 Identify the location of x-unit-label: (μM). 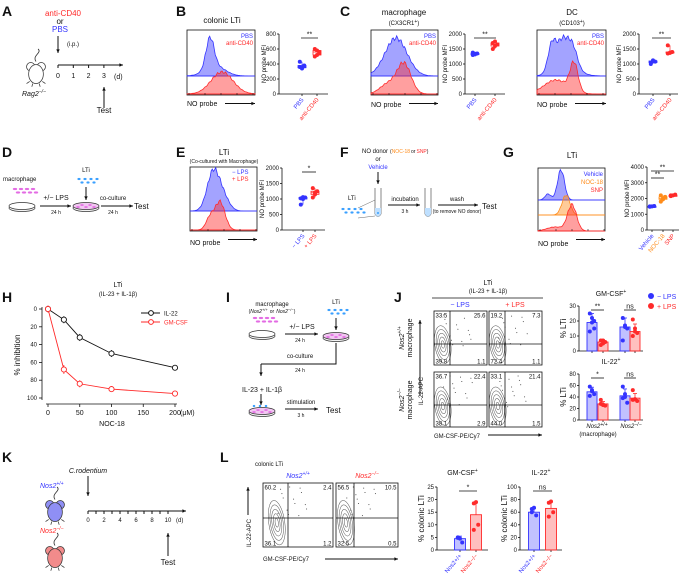
(187, 413).